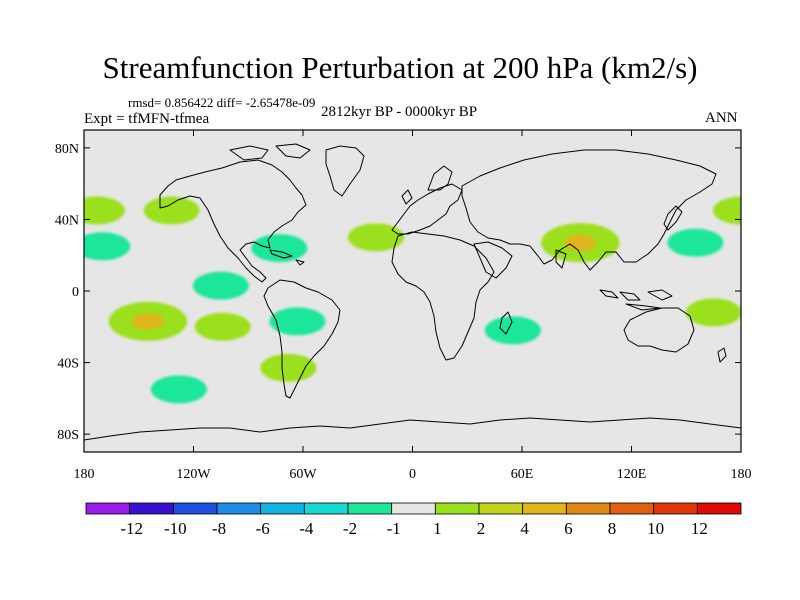  I want to click on lon-tick-label: 120E, so click(632, 474).